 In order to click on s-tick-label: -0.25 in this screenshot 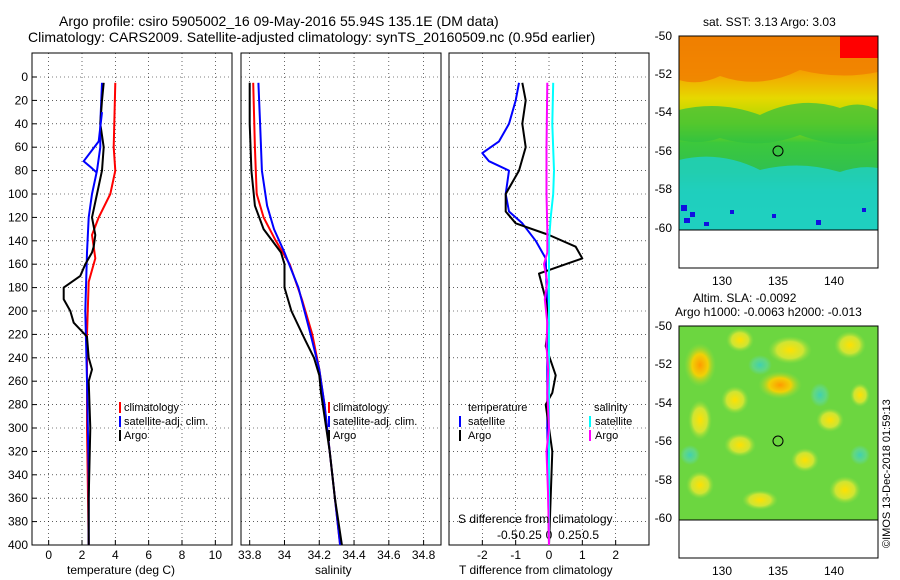, I will do `click(528, 535)`.